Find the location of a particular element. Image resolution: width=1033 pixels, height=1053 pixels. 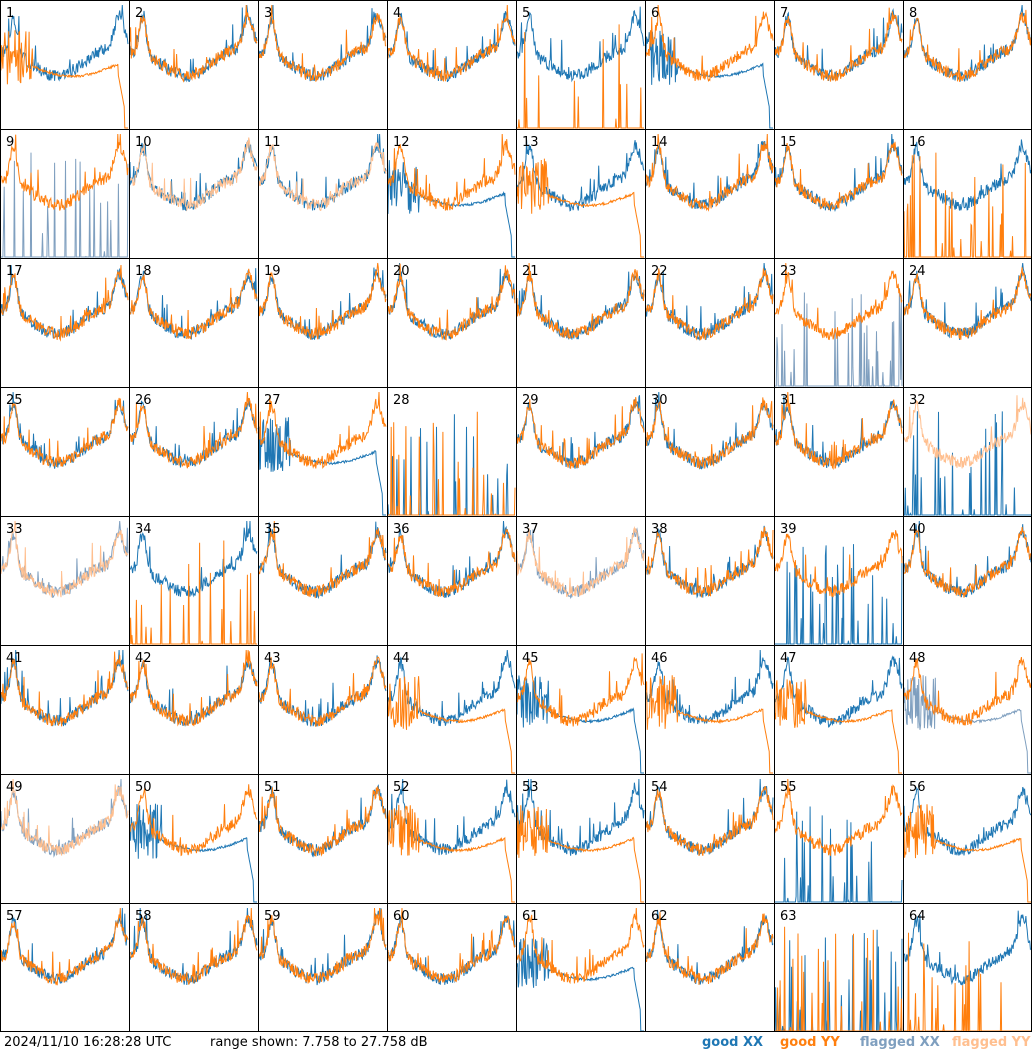

range-text: range shown: 7.758 to 27.758 dB is located at coordinates (319, 1042).